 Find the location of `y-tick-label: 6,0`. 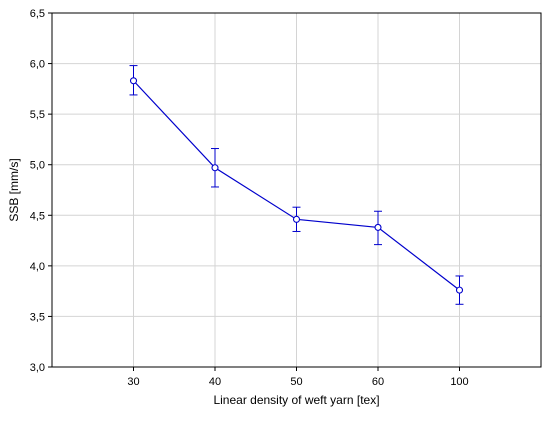

y-tick-label: 6,0 is located at coordinates (37, 65).